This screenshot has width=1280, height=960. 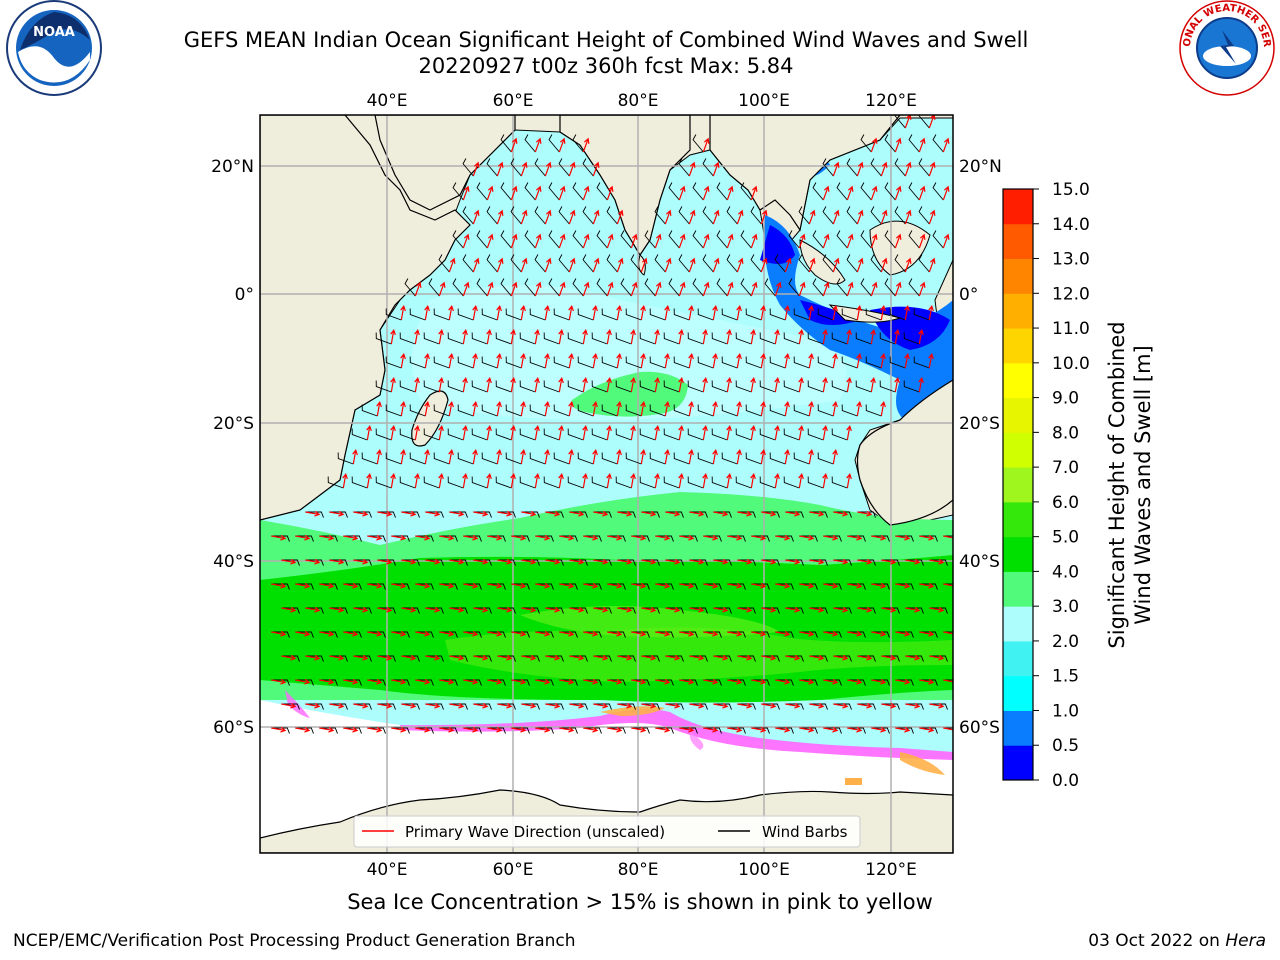 I want to click on legend-wind-barbs: Wind Barbs, so click(x=805, y=832).